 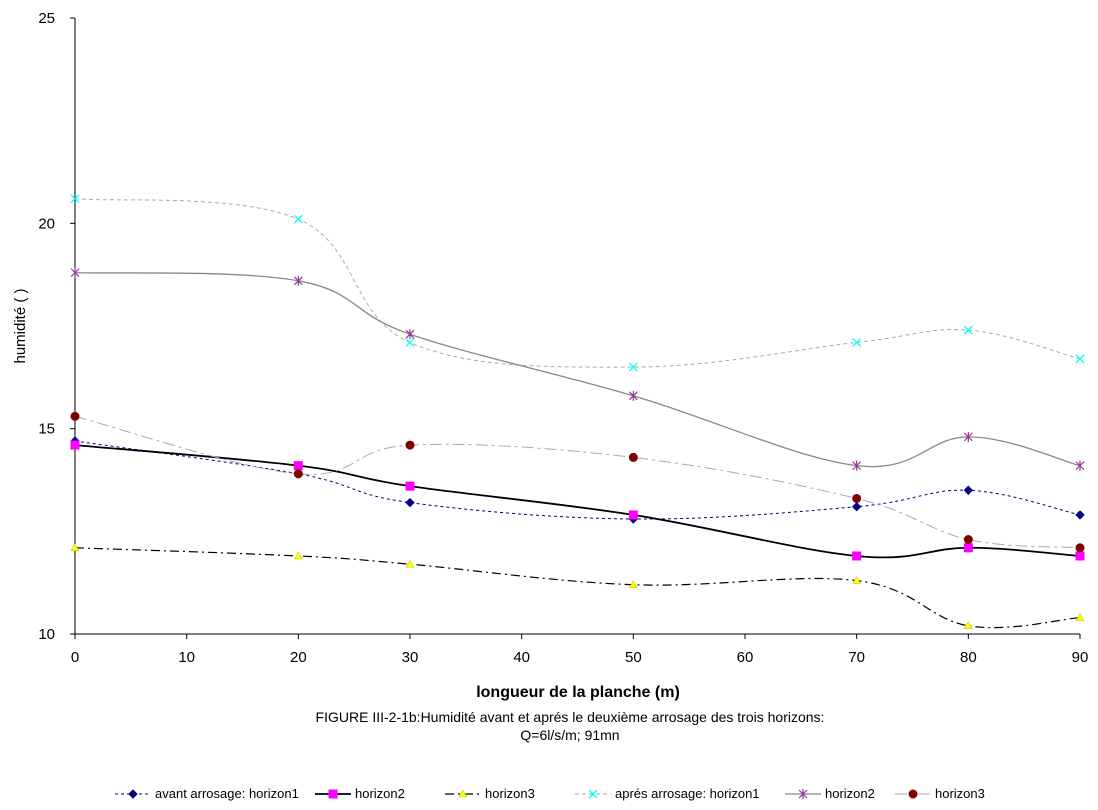 I want to click on x-tick-label: 70, so click(x=856, y=657).